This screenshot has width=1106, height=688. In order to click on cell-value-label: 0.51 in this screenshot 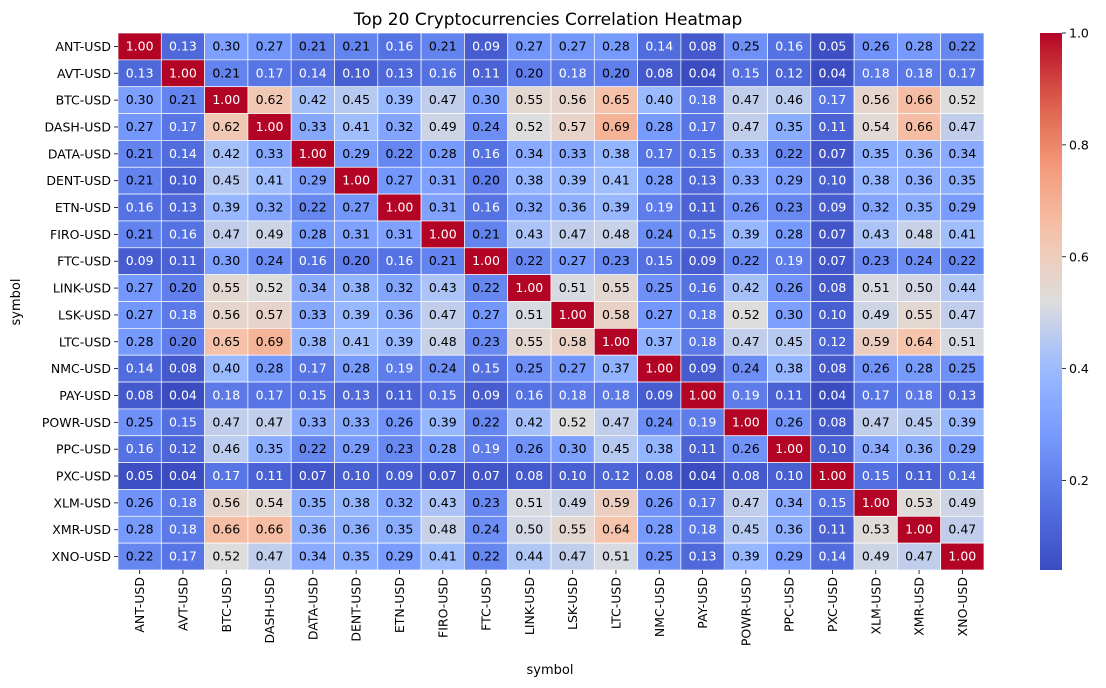, I will do `click(616, 556)`.